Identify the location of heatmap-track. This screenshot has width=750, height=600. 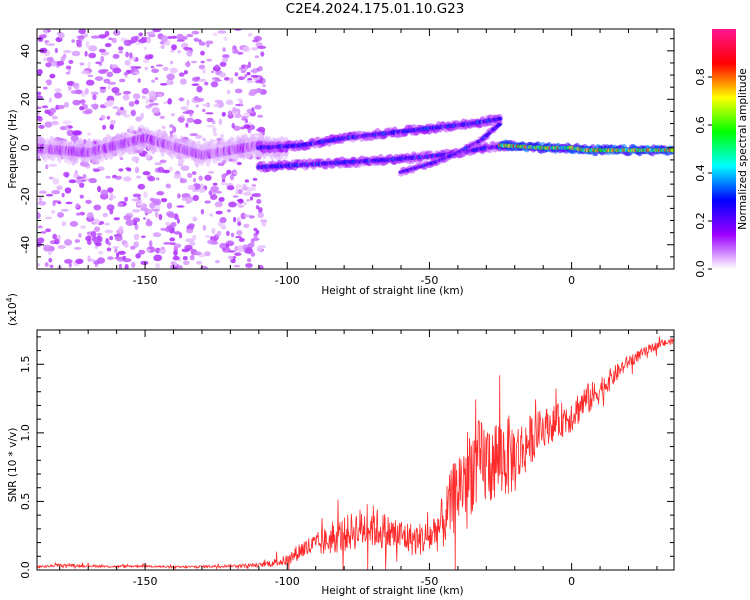
(585, 148).